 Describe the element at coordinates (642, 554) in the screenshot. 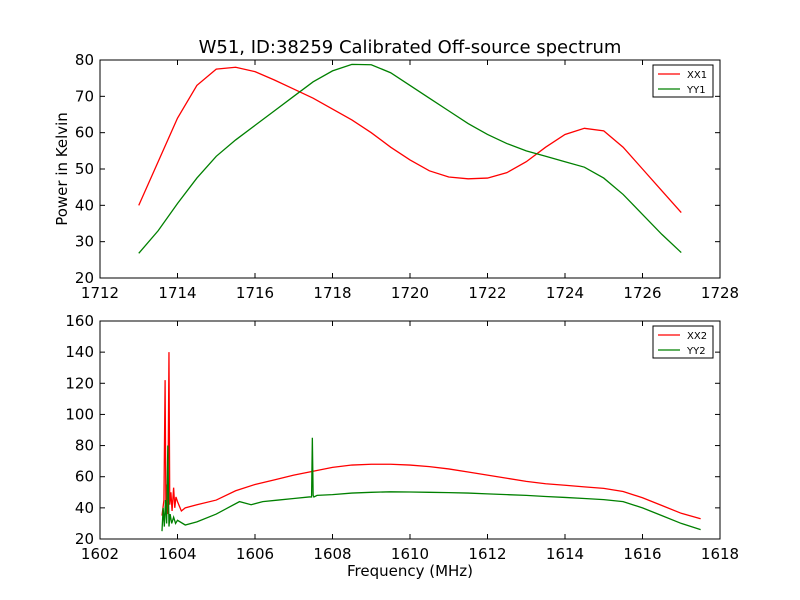

I see `chart1-x-tick-label: 1616` at that location.